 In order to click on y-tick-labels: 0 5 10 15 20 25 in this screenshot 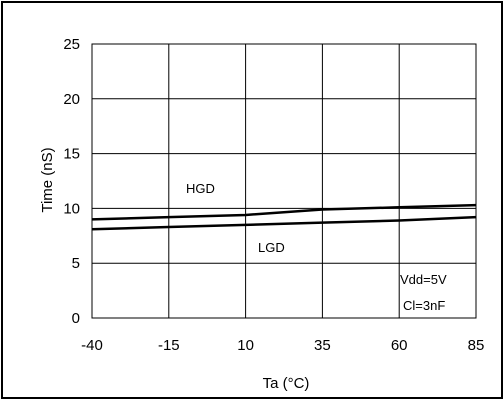, I will do `click(71, 181)`.